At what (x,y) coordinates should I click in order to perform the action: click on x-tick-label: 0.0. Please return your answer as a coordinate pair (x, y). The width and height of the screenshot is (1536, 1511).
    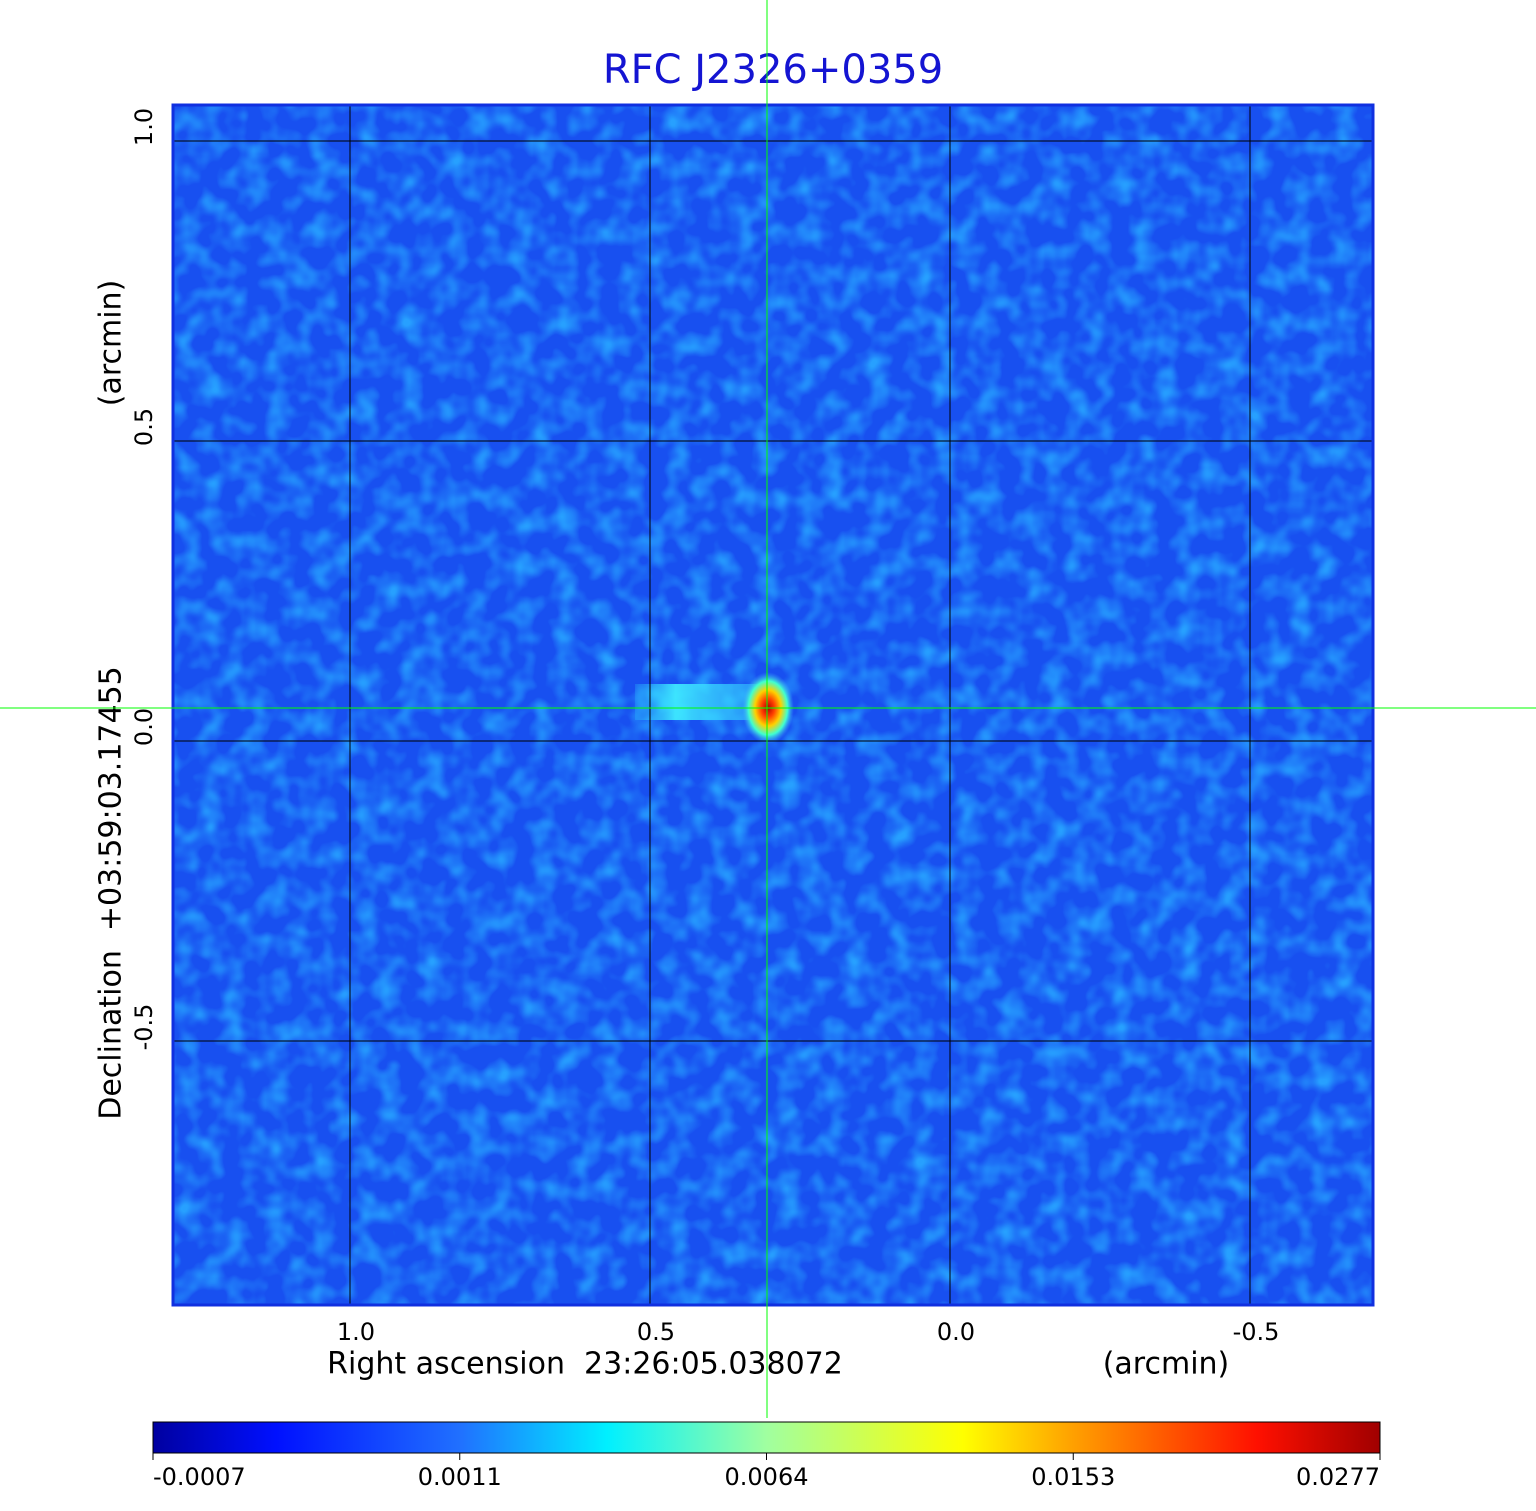
    Looking at the image, I should click on (956, 1332).